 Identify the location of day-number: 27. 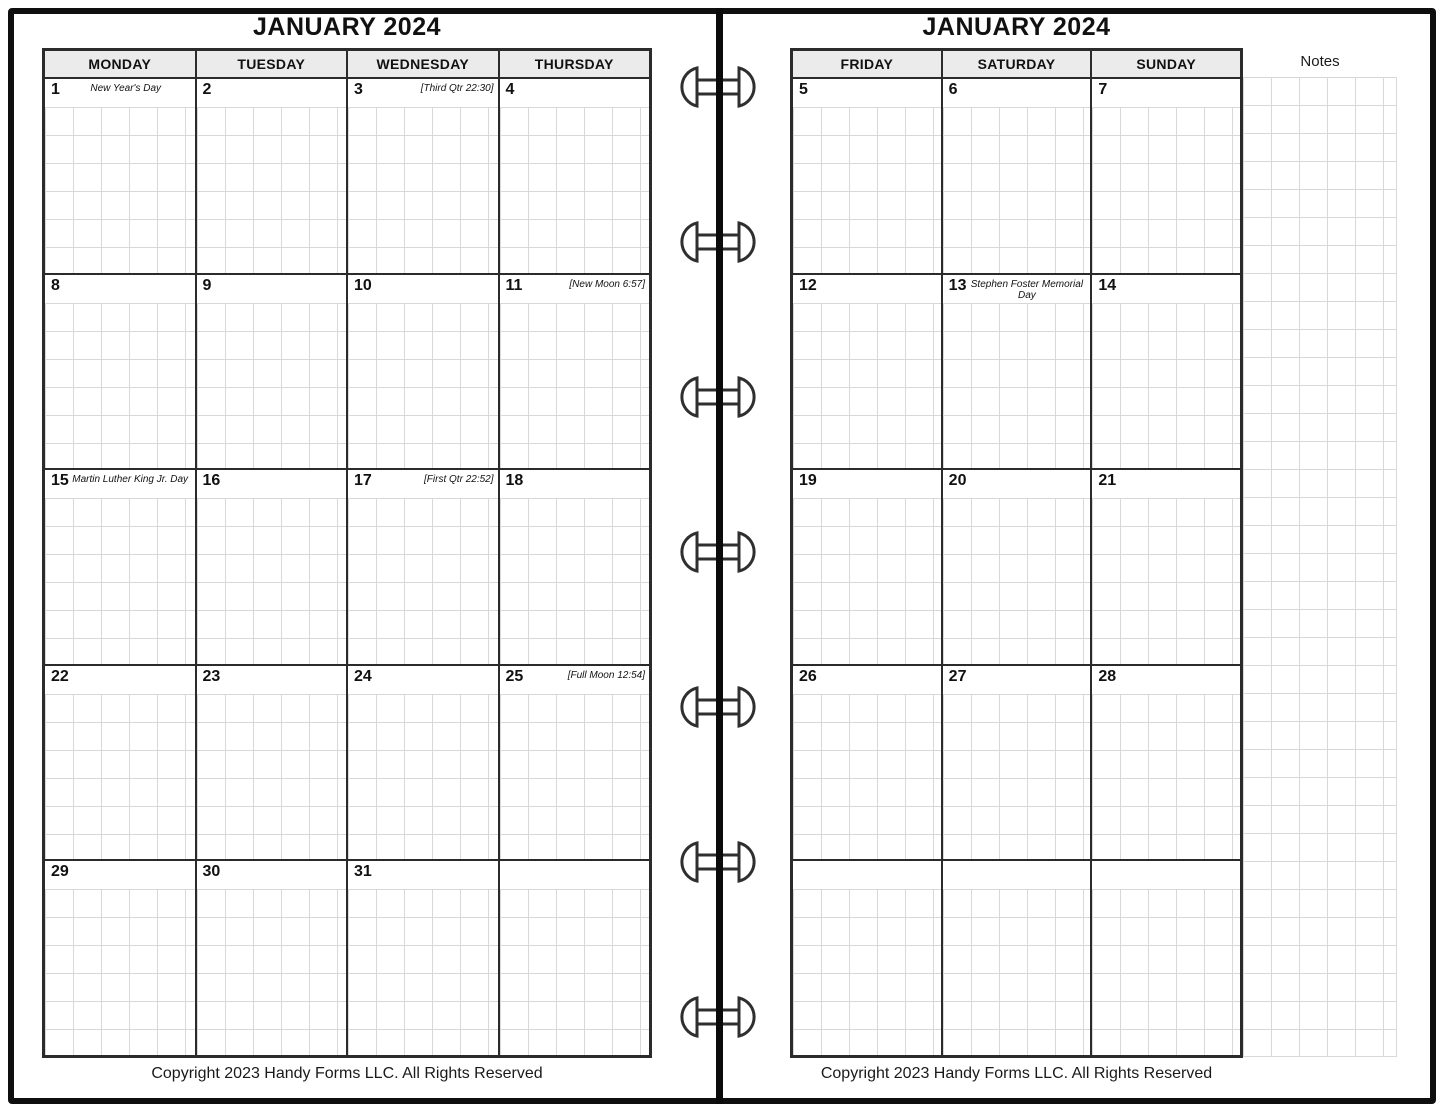
(957, 676).